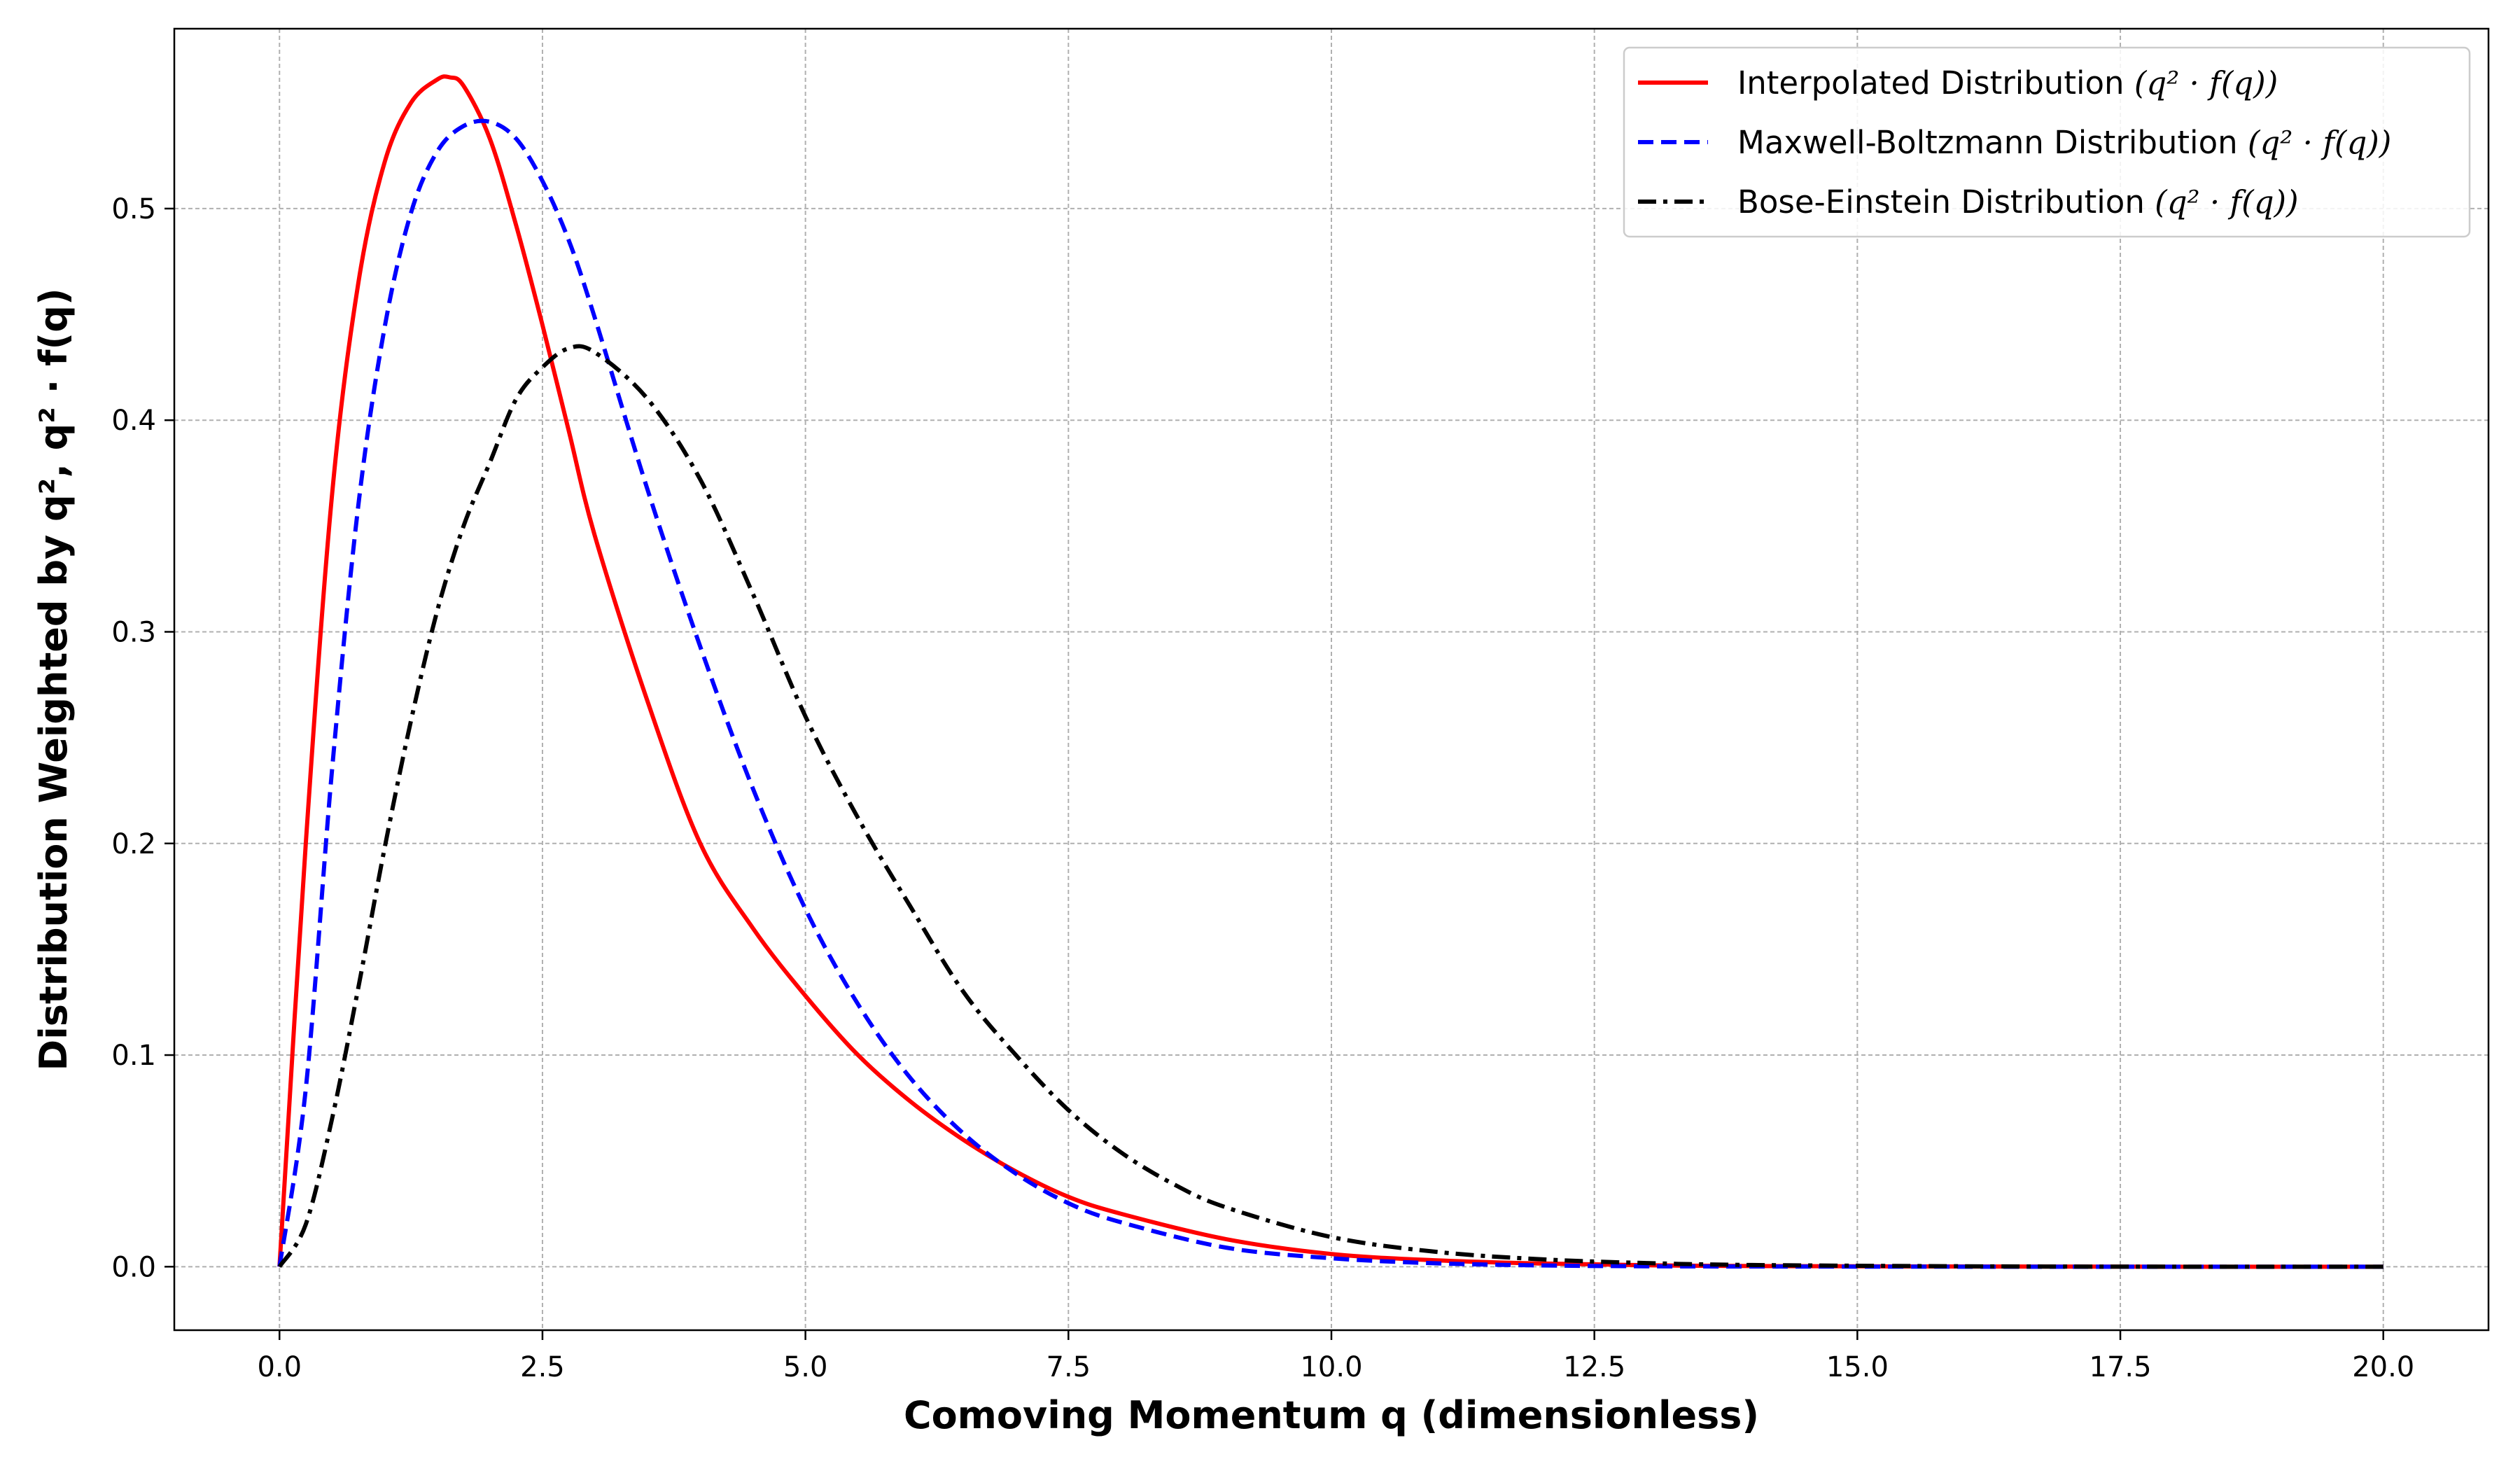  What do you see at coordinates (53, 679) in the screenshot?
I see `y-axis-label: Distribution Weighted by q², q² · f(q)` at bounding box center [53, 679].